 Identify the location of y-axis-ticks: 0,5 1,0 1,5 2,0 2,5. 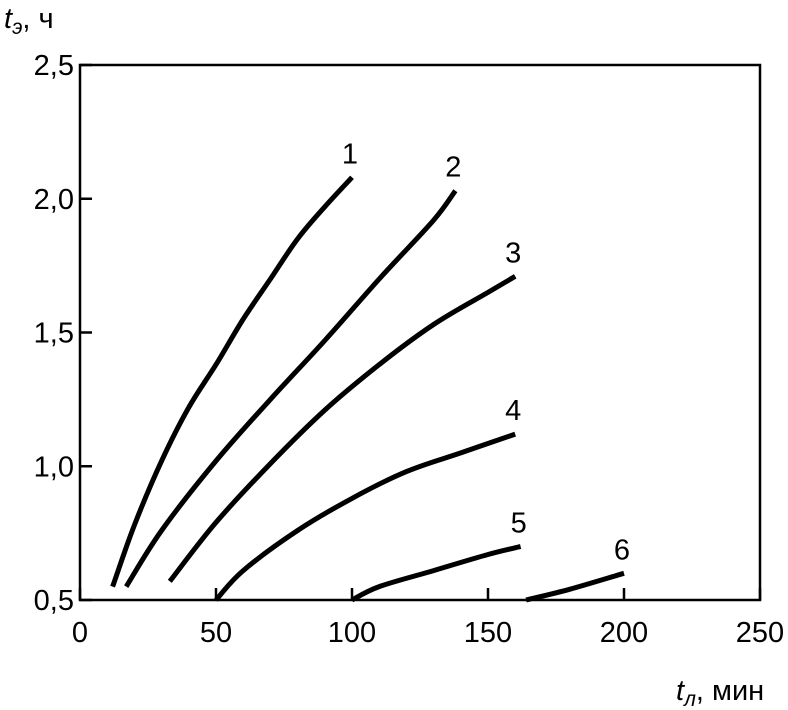
(63, 333).